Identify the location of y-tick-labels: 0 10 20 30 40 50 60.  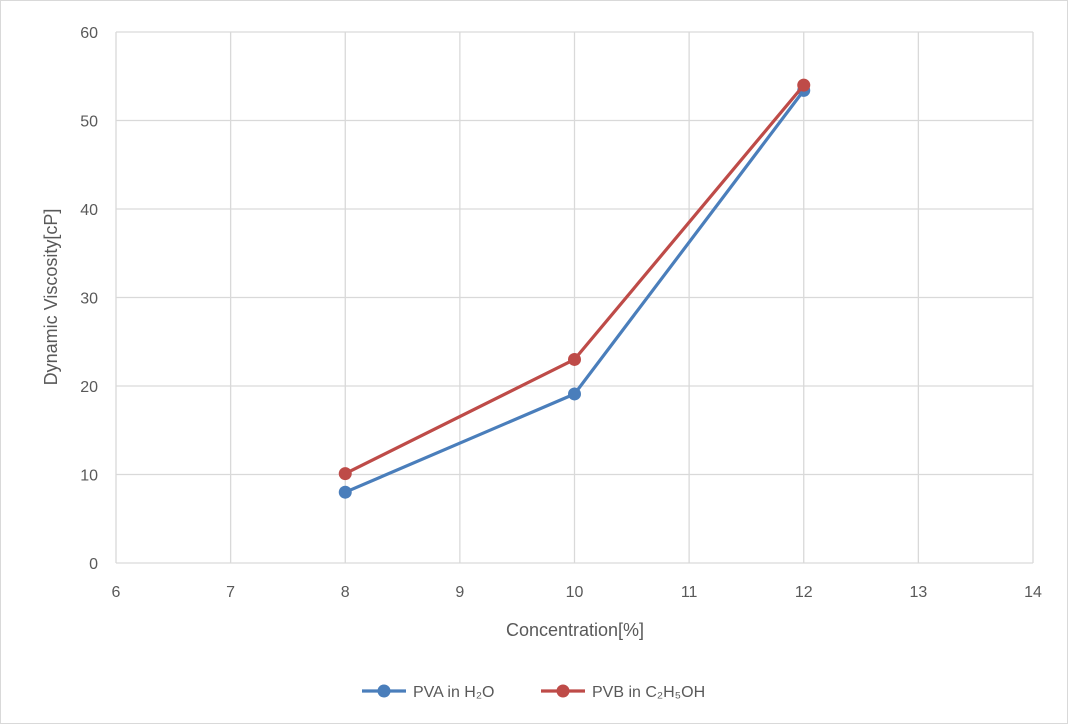
(89, 299).